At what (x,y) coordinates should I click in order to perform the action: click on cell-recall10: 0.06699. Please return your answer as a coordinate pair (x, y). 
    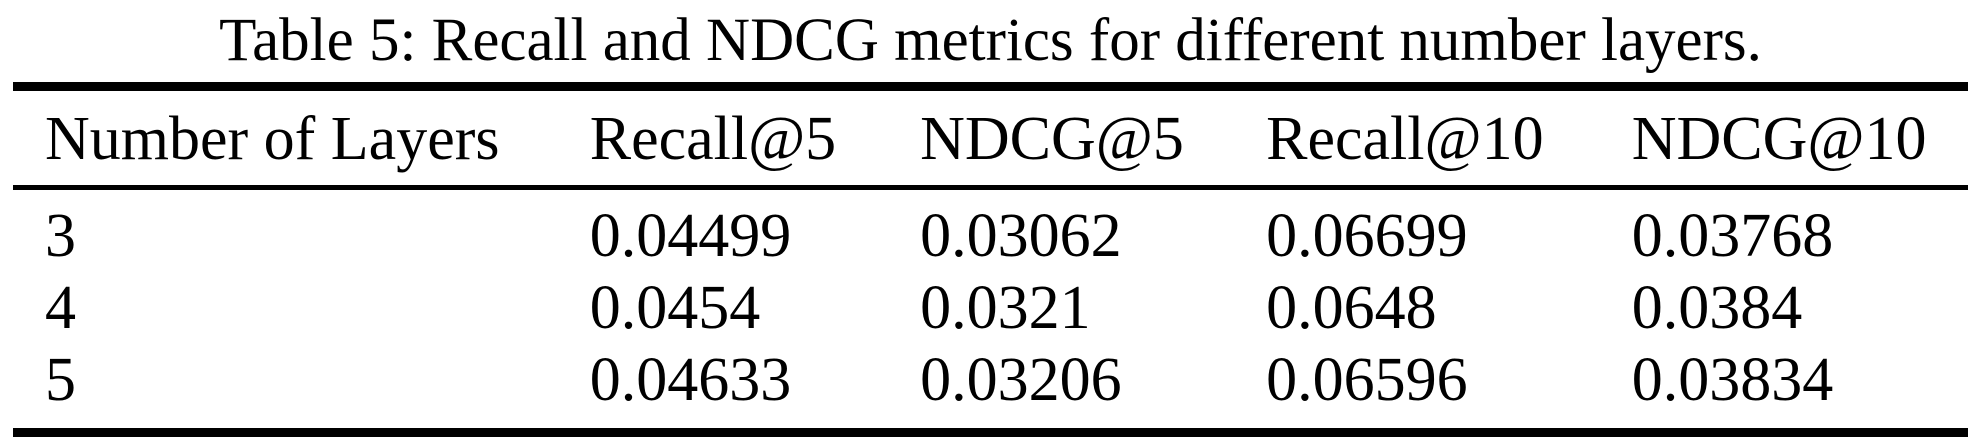
    Looking at the image, I should click on (1367, 236).